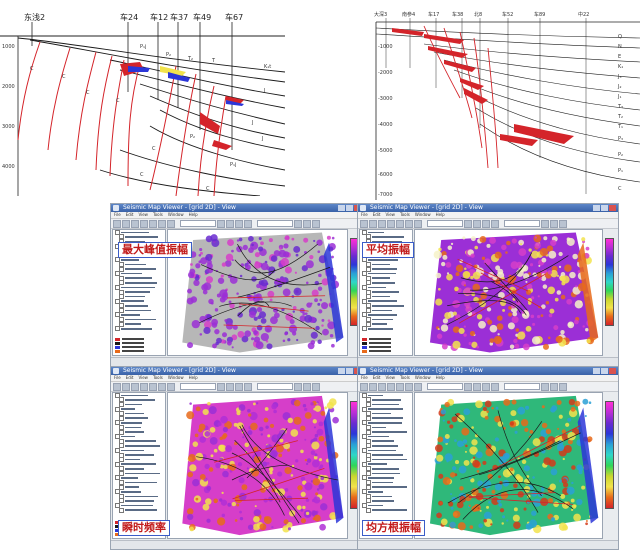 This screenshot has width=640, height=554. What do you see at coordinates (129, 214) in the screenshot?
I see `menu-item-edit: Edit` at bounding box center [129, 214].